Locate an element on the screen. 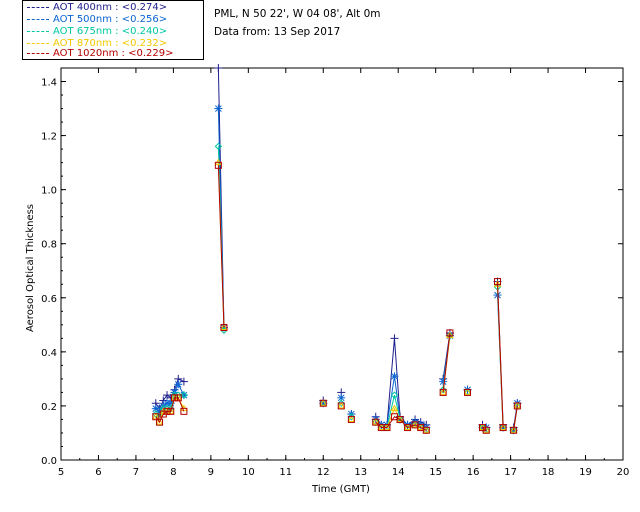 The height and width of the screenshot is (512, 640). legend-swatch-1020nm is located at coordinates (38, 53).